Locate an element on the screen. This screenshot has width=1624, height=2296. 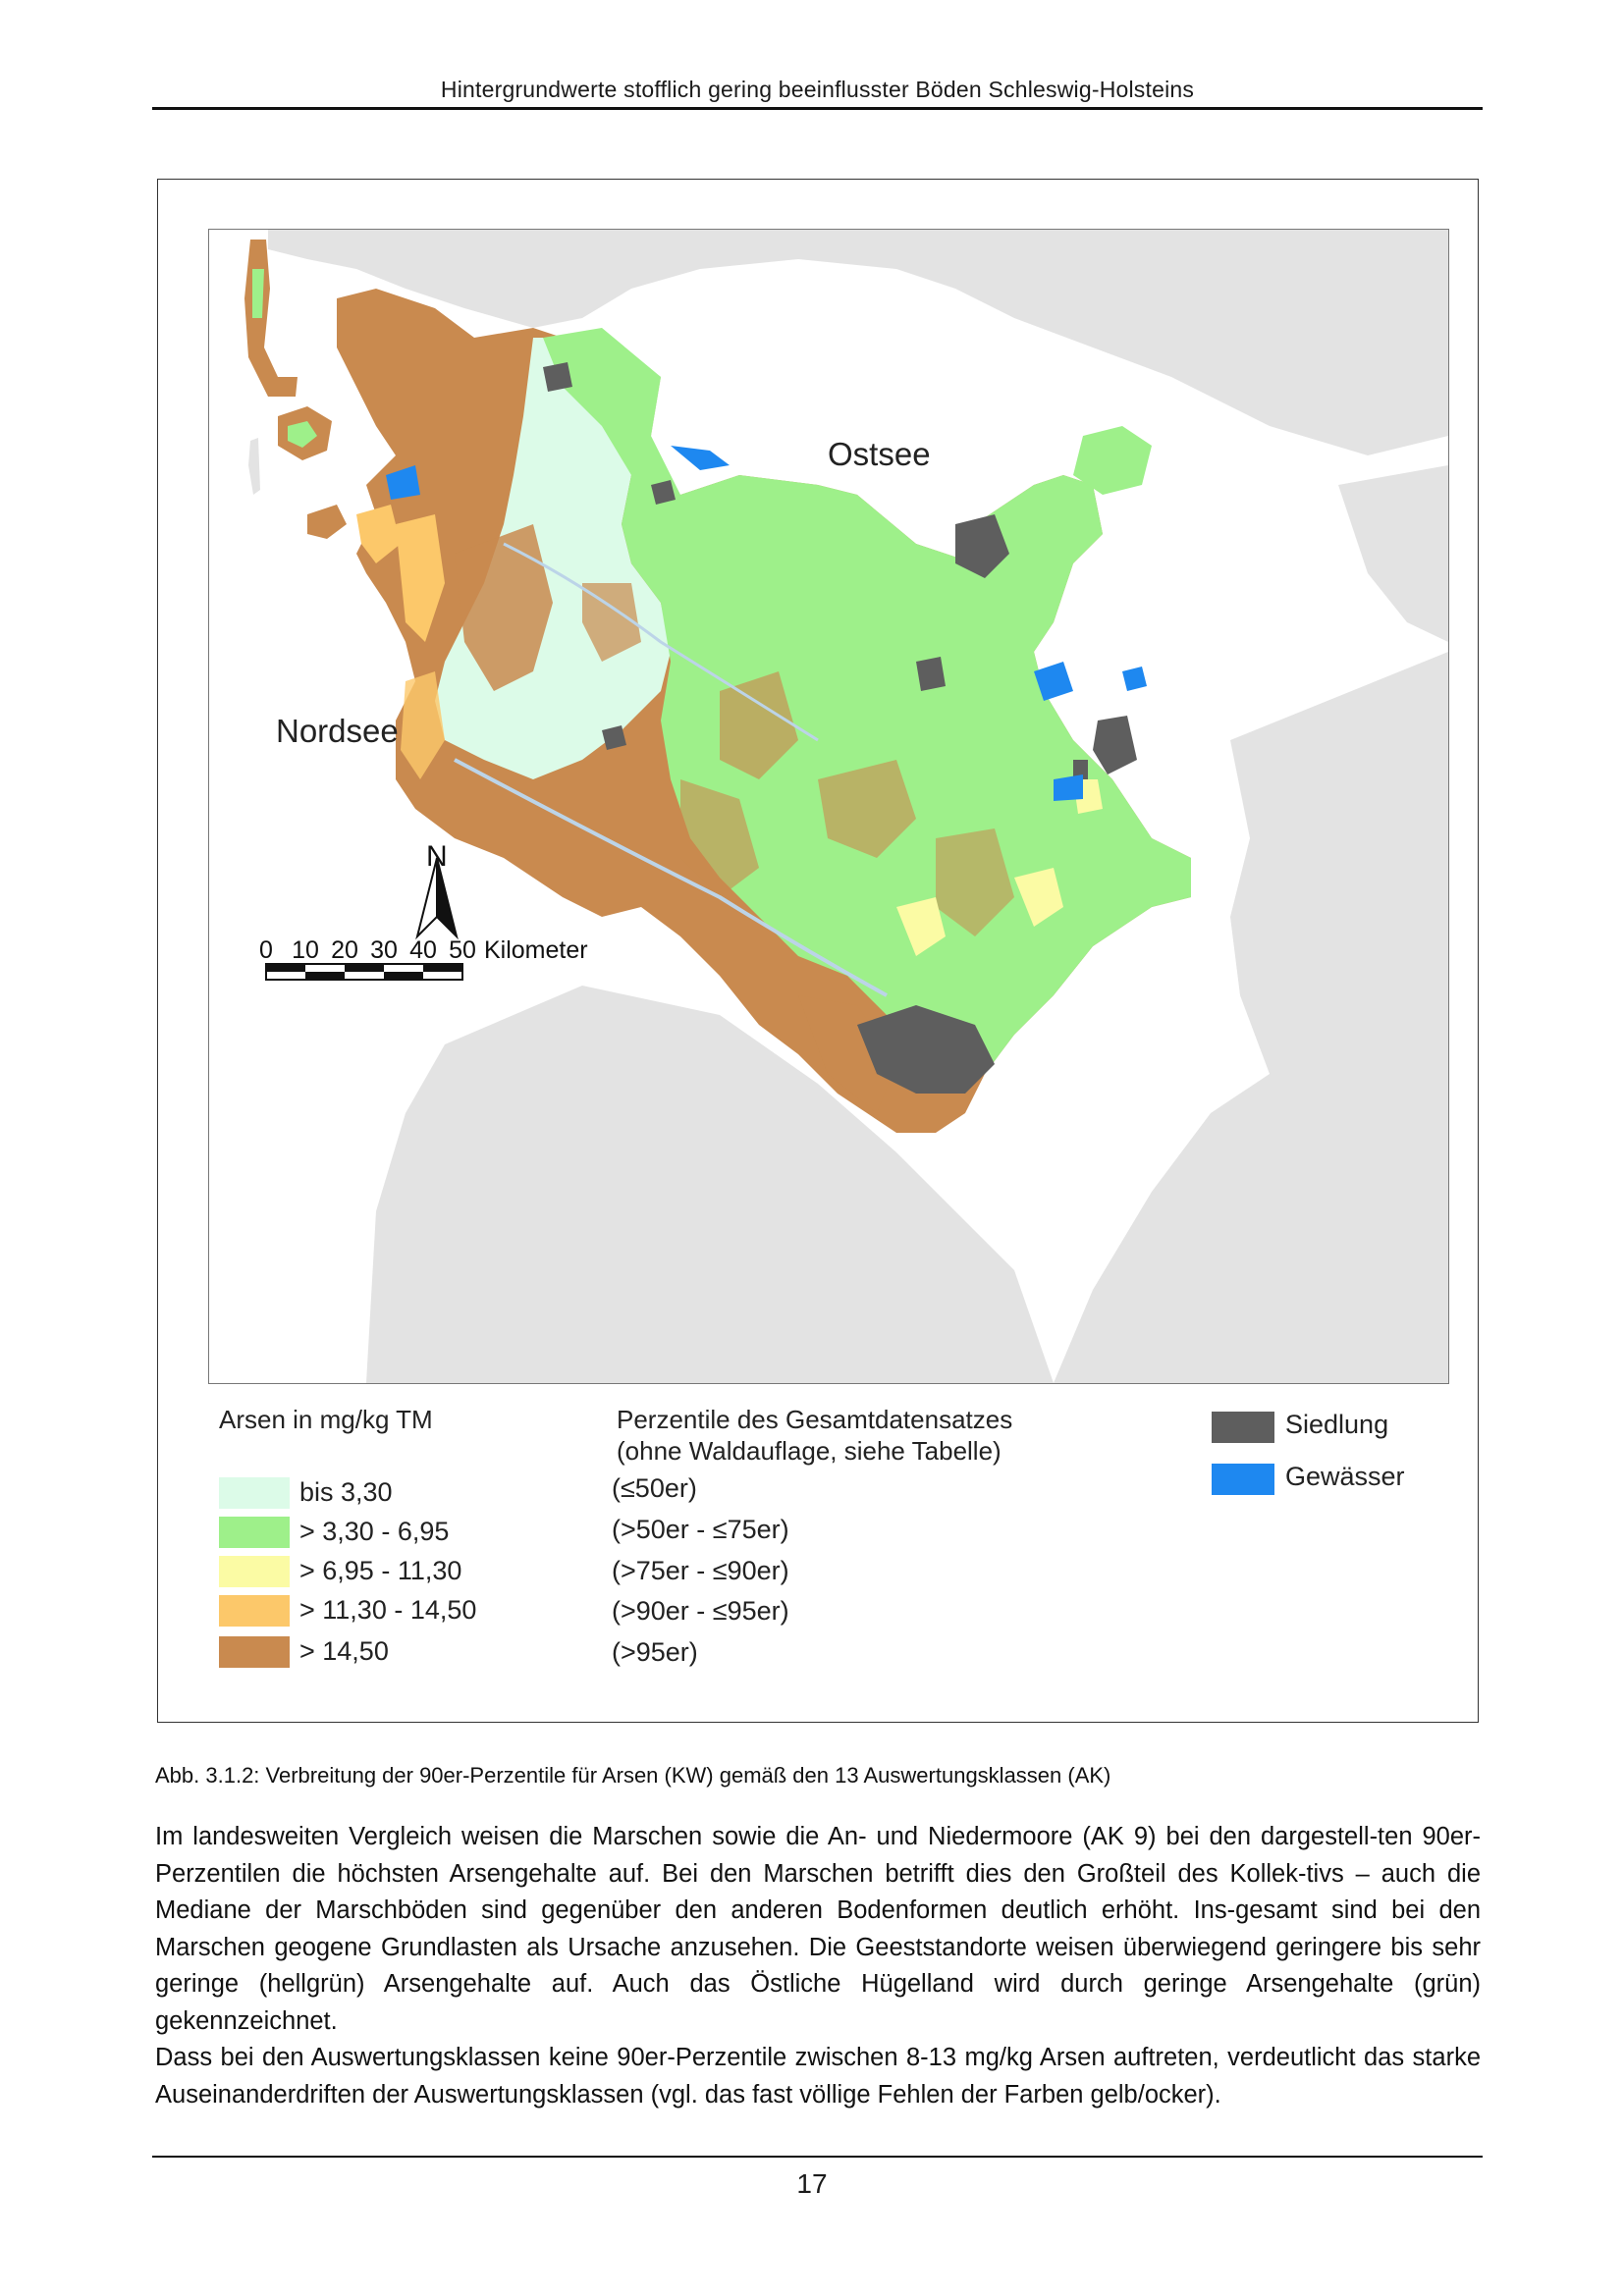
pellworm-island is located at coordinates (327, 522).